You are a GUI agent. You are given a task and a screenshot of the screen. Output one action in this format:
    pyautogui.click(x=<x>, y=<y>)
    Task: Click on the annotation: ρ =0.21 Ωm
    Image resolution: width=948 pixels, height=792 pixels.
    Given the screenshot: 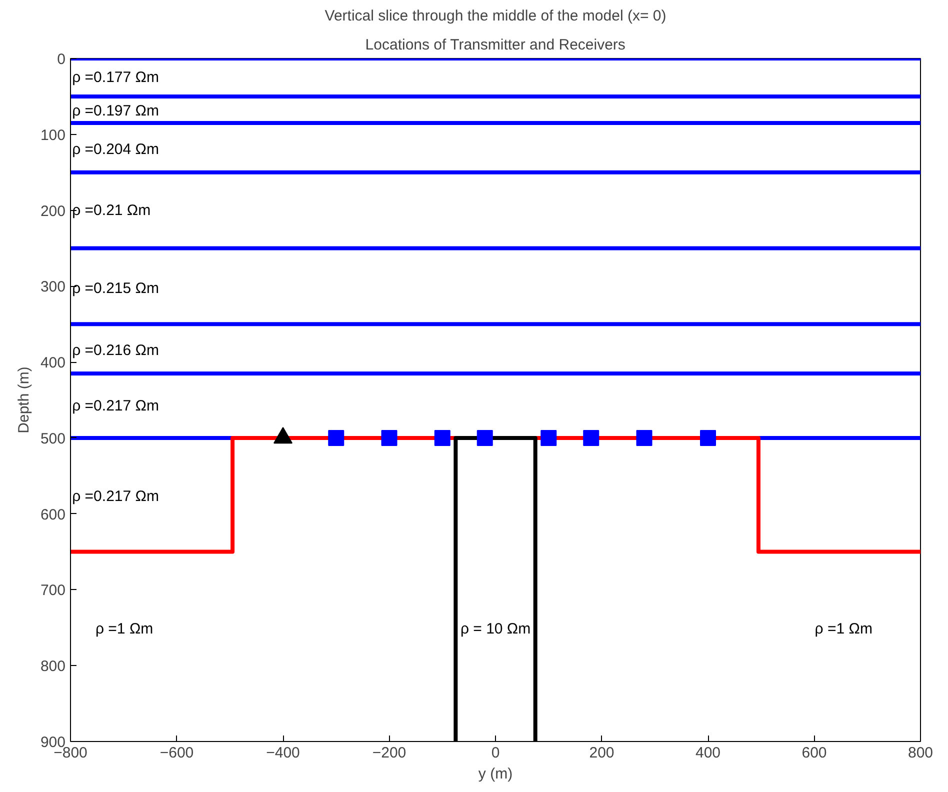 What is the action you would take?
    pyautogui.click(x=111, y=210)
    